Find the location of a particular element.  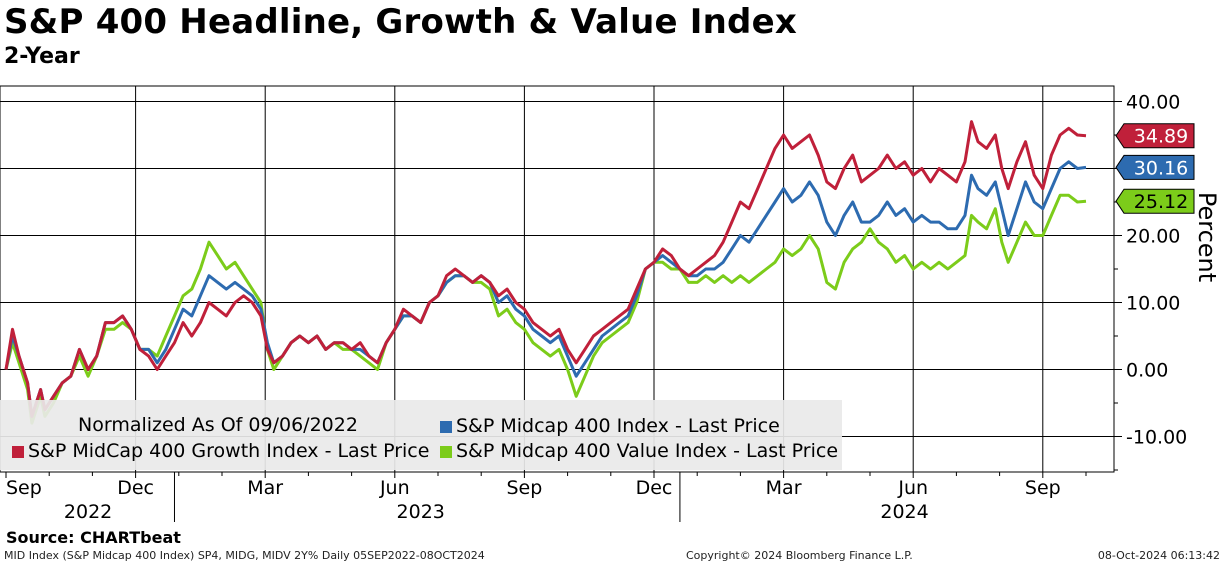

y-tick-label: 0.00 is located at coordinates (1147, 371).